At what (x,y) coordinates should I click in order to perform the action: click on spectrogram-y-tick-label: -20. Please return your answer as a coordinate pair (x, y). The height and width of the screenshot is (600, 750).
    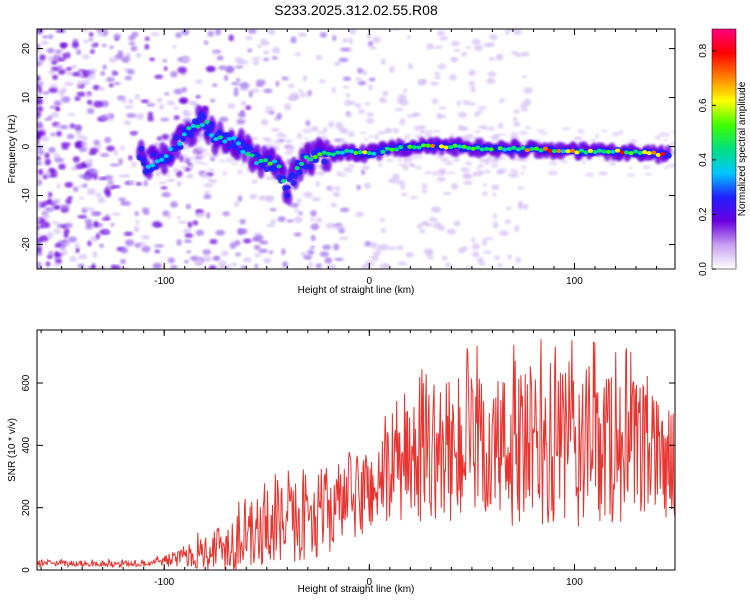
    Looking at the image, I should click on (26, 244).